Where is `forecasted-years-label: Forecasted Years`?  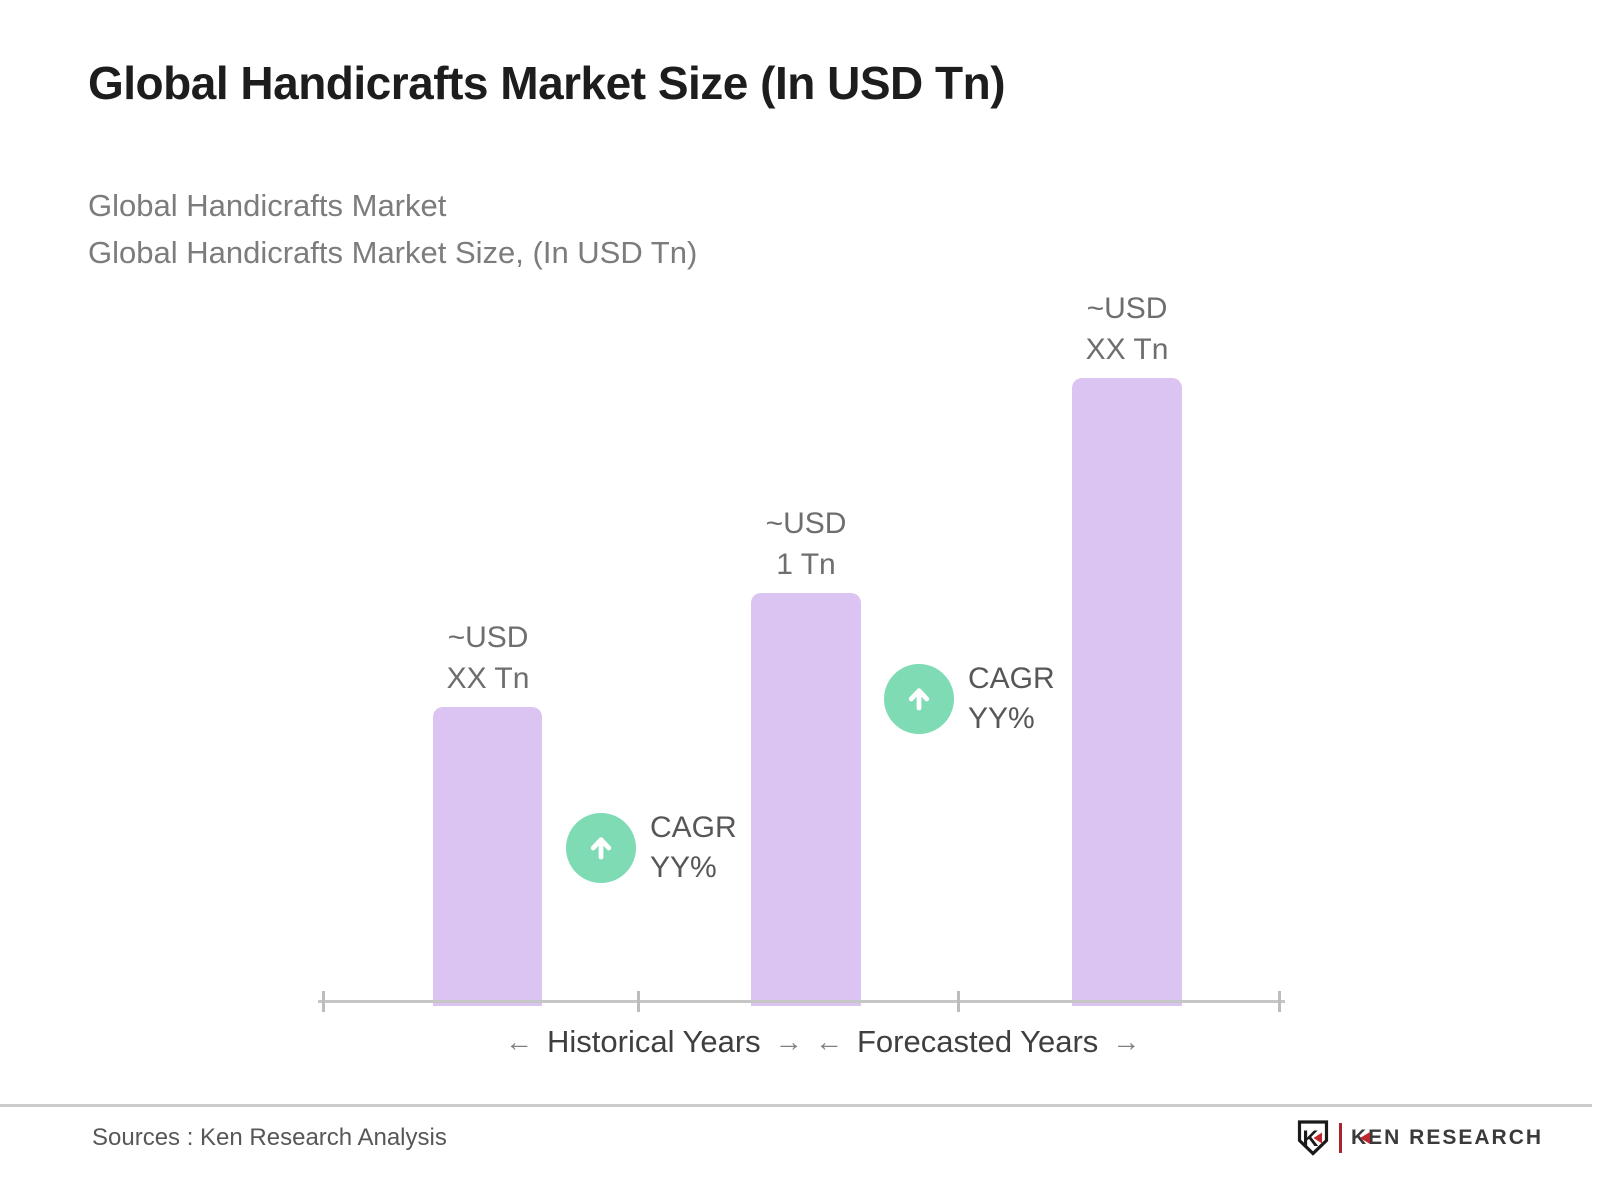
forecasted-years-label: Forecasted Years is located at coordinates (978, 1041).